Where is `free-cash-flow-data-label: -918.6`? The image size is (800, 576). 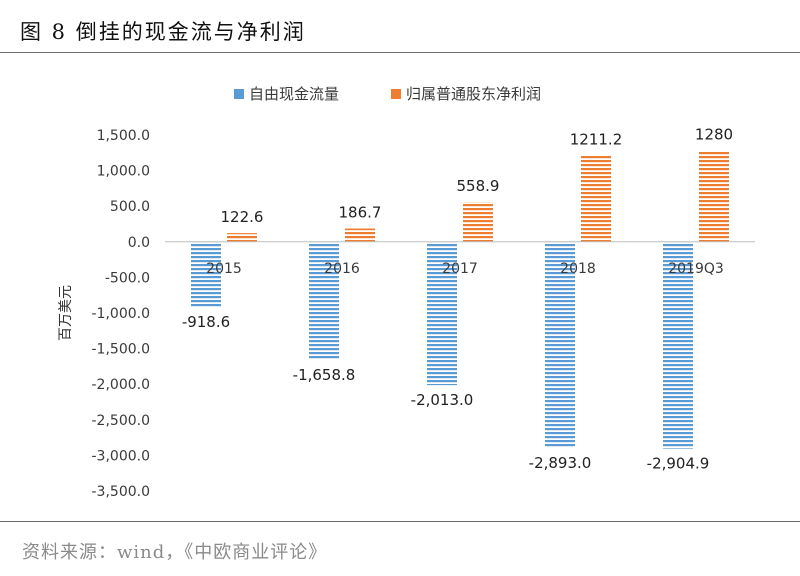 free-cash-flow-data-label: -918.6 is located at coordinates (206, 322).